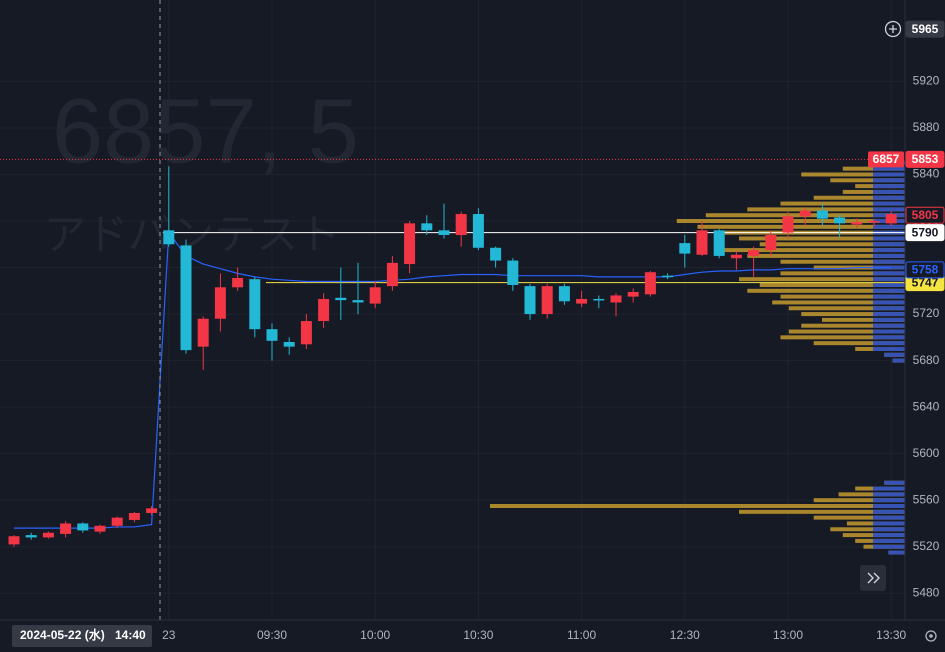 This screenshot has height=652, width=945. What do you see at coordinates (192, 234) in the screenshot?
I see `watermark-name: アドバンテスト` at bounding box center [192, 234].